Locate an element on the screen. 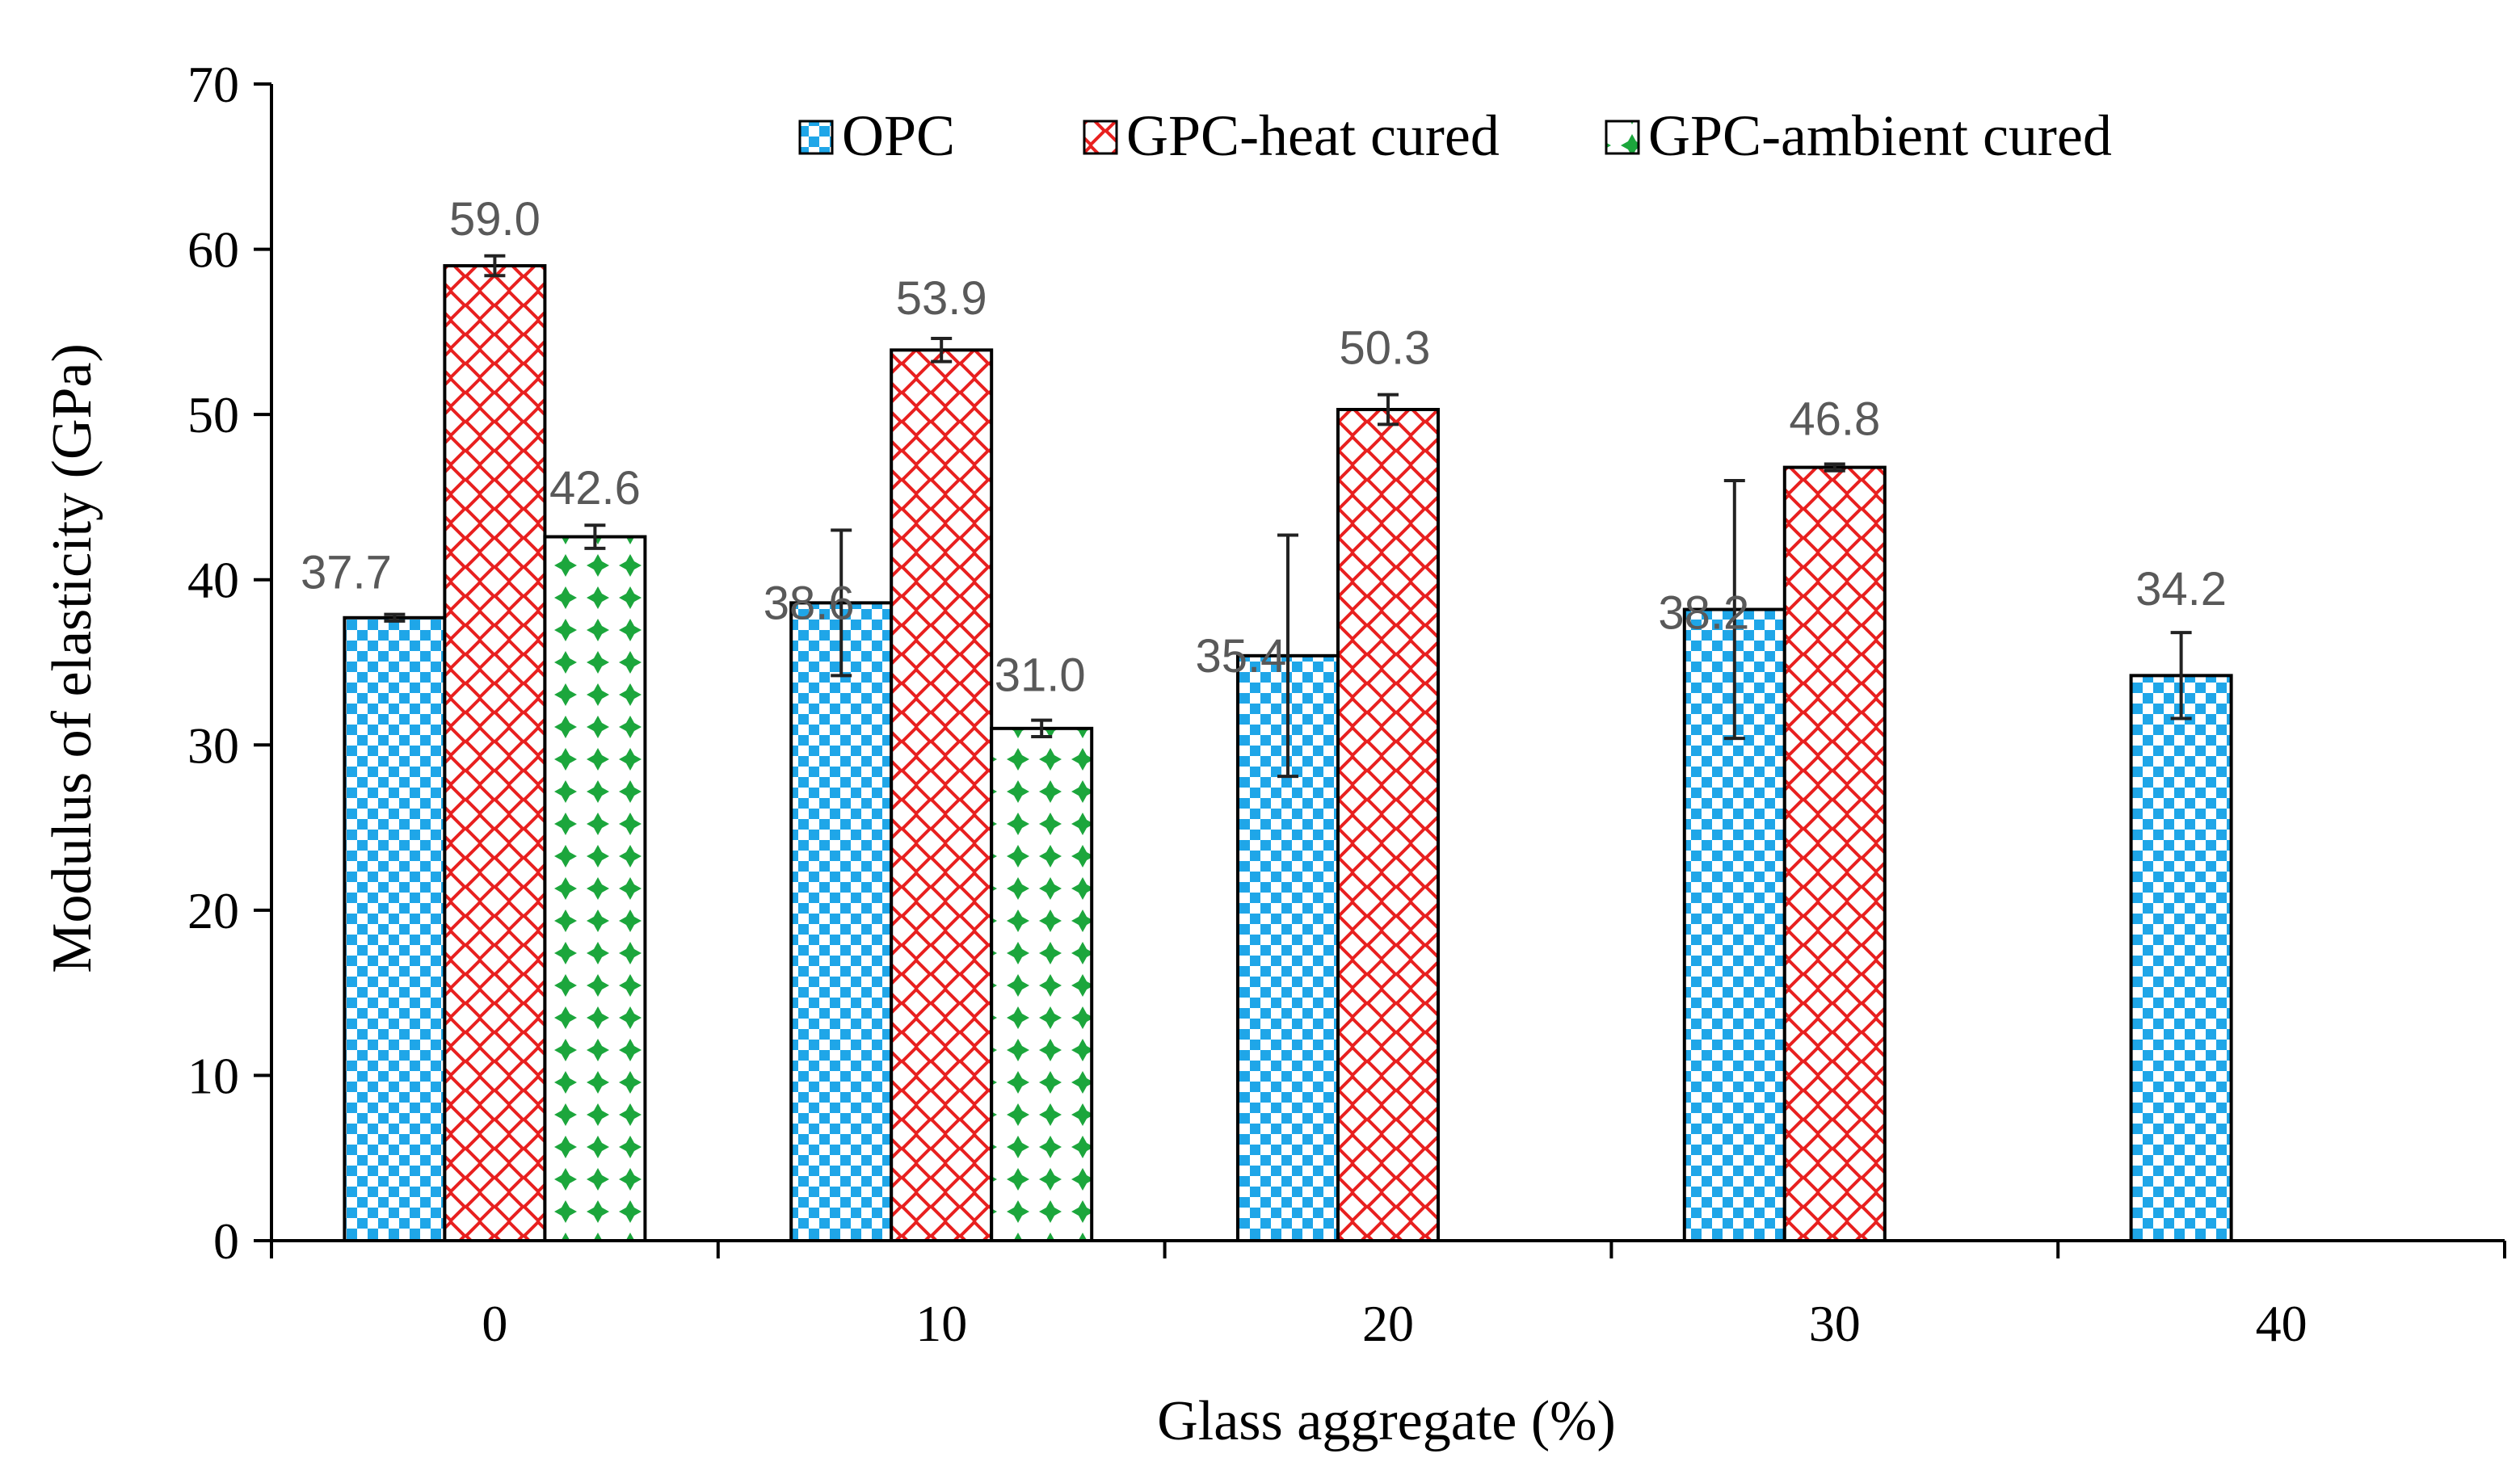 The height and width of the screenshot is (1483, 2520). legend-item-opc: OPC is located at coordinates (876, 135).